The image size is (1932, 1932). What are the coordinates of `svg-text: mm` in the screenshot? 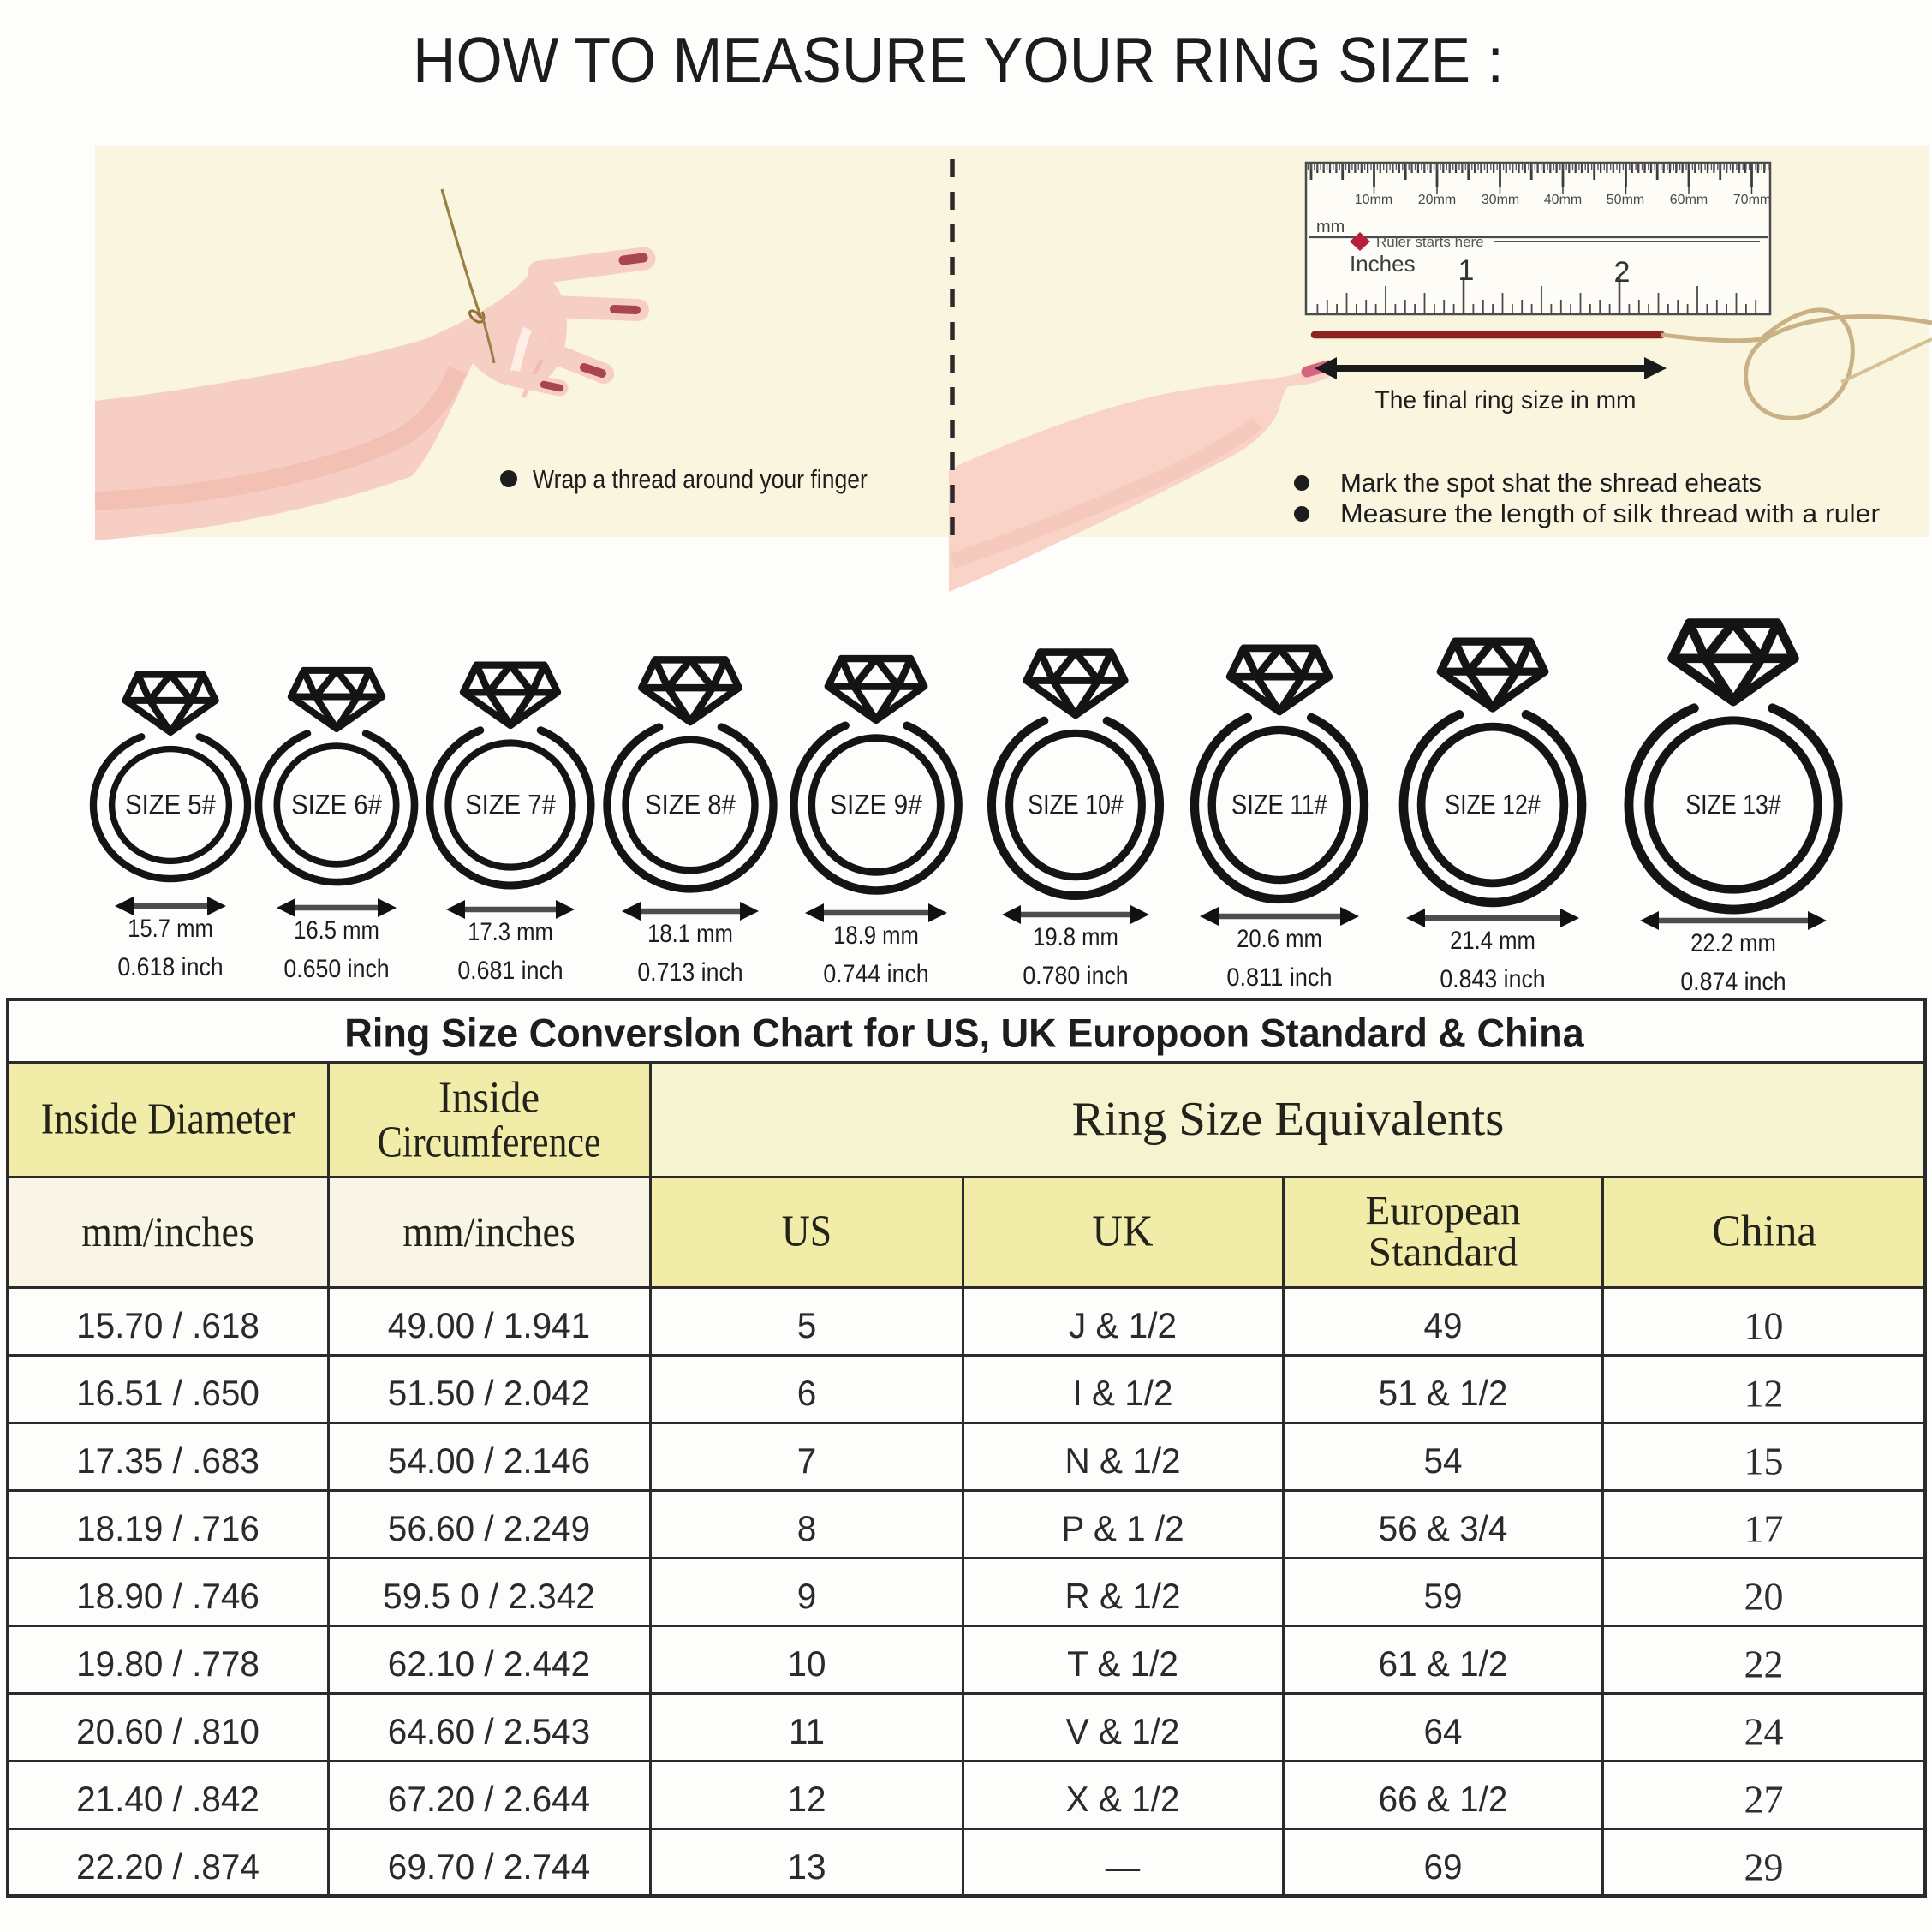 It's located at (1330, 227).